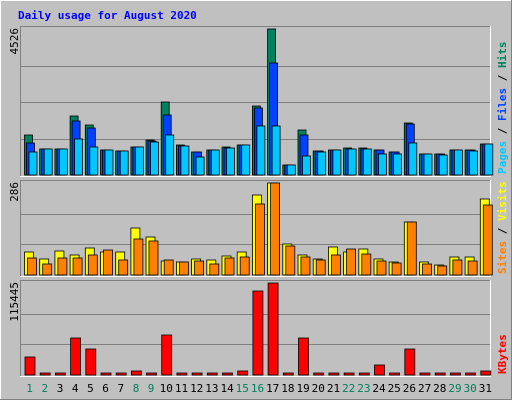 The width and height of the screenshot is (512, 400). I want to click on x-tick-label-day-25: 25, so click(394, 388).